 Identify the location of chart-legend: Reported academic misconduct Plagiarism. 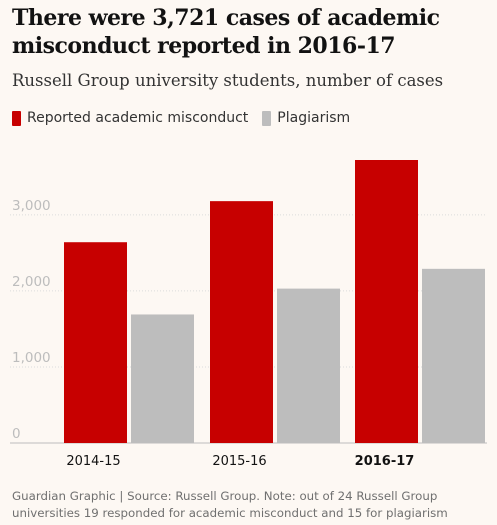
(188, 118).